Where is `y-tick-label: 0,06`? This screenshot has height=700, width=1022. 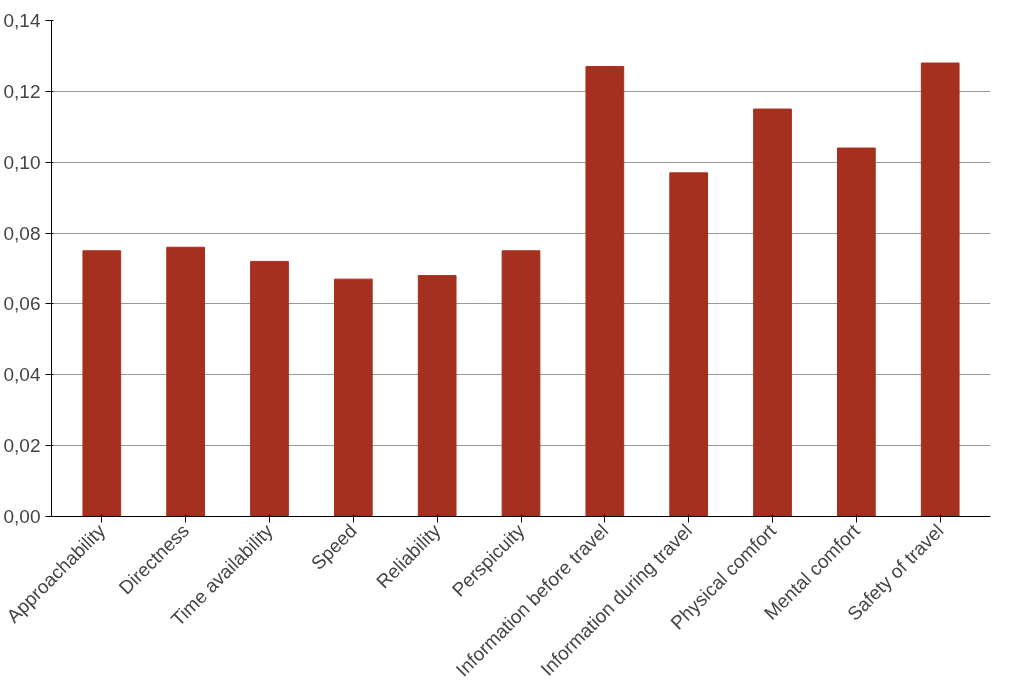
y-tick-label: 0,06 is located at coordinates (22, 304).